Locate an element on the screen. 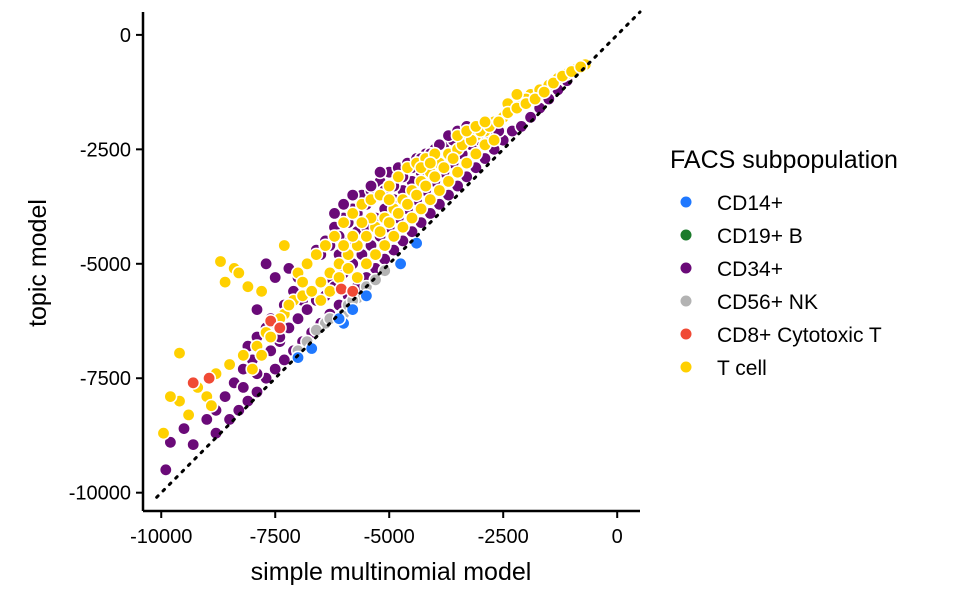  y-axis-ticks: 0 -2500 -5000 -7500 -10000 is located at coordinates (106, 265).